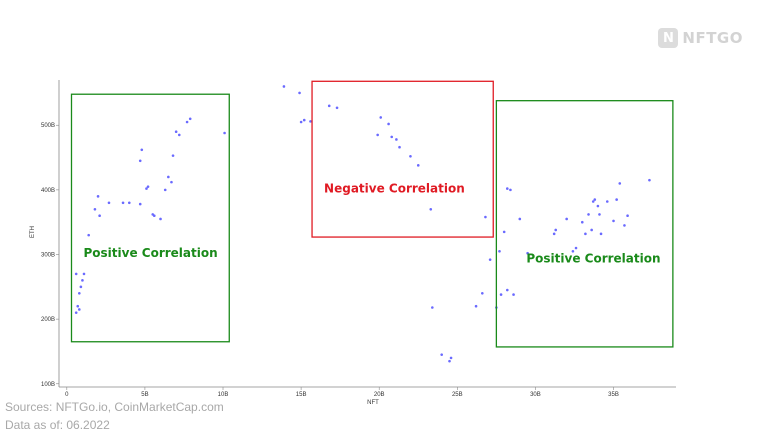 The width and height of the screenshot is (773, 435). What do you see at coordinates (593, 259) in the screenshot?
I see `region-label-3: Positive Correlation` at bounding box center [593, 259].